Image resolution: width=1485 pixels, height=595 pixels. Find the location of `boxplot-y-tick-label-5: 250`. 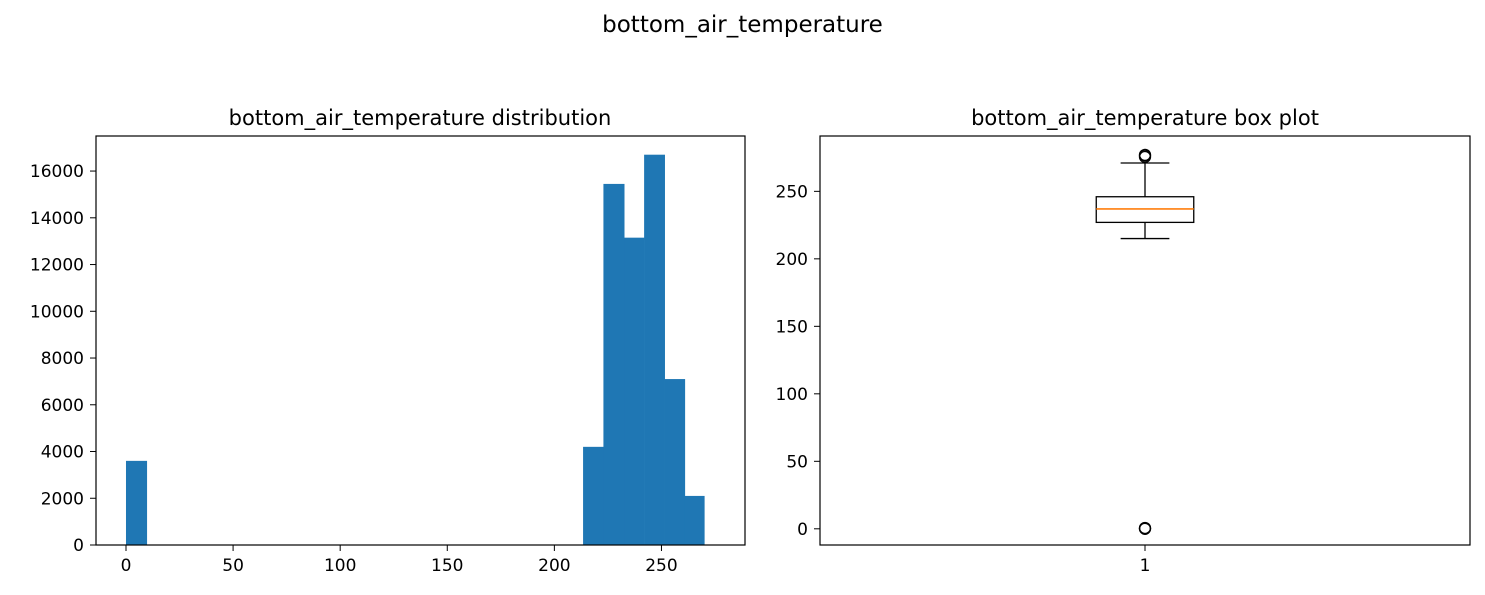

boxplot-y-tick-label-5: 250 is located at coordinates (792, 192).